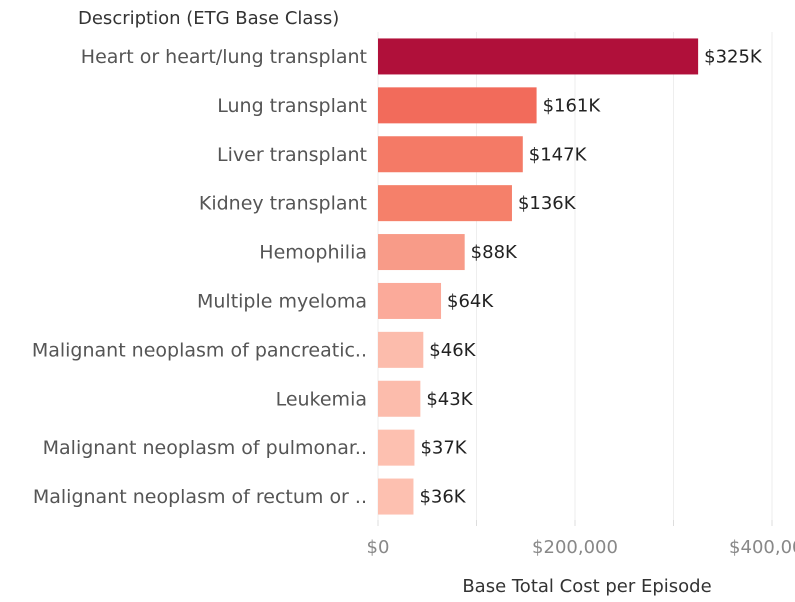  Describe the element at coordinates (494, 252) in the screenshot. I see `value-label: $88K` at that location.